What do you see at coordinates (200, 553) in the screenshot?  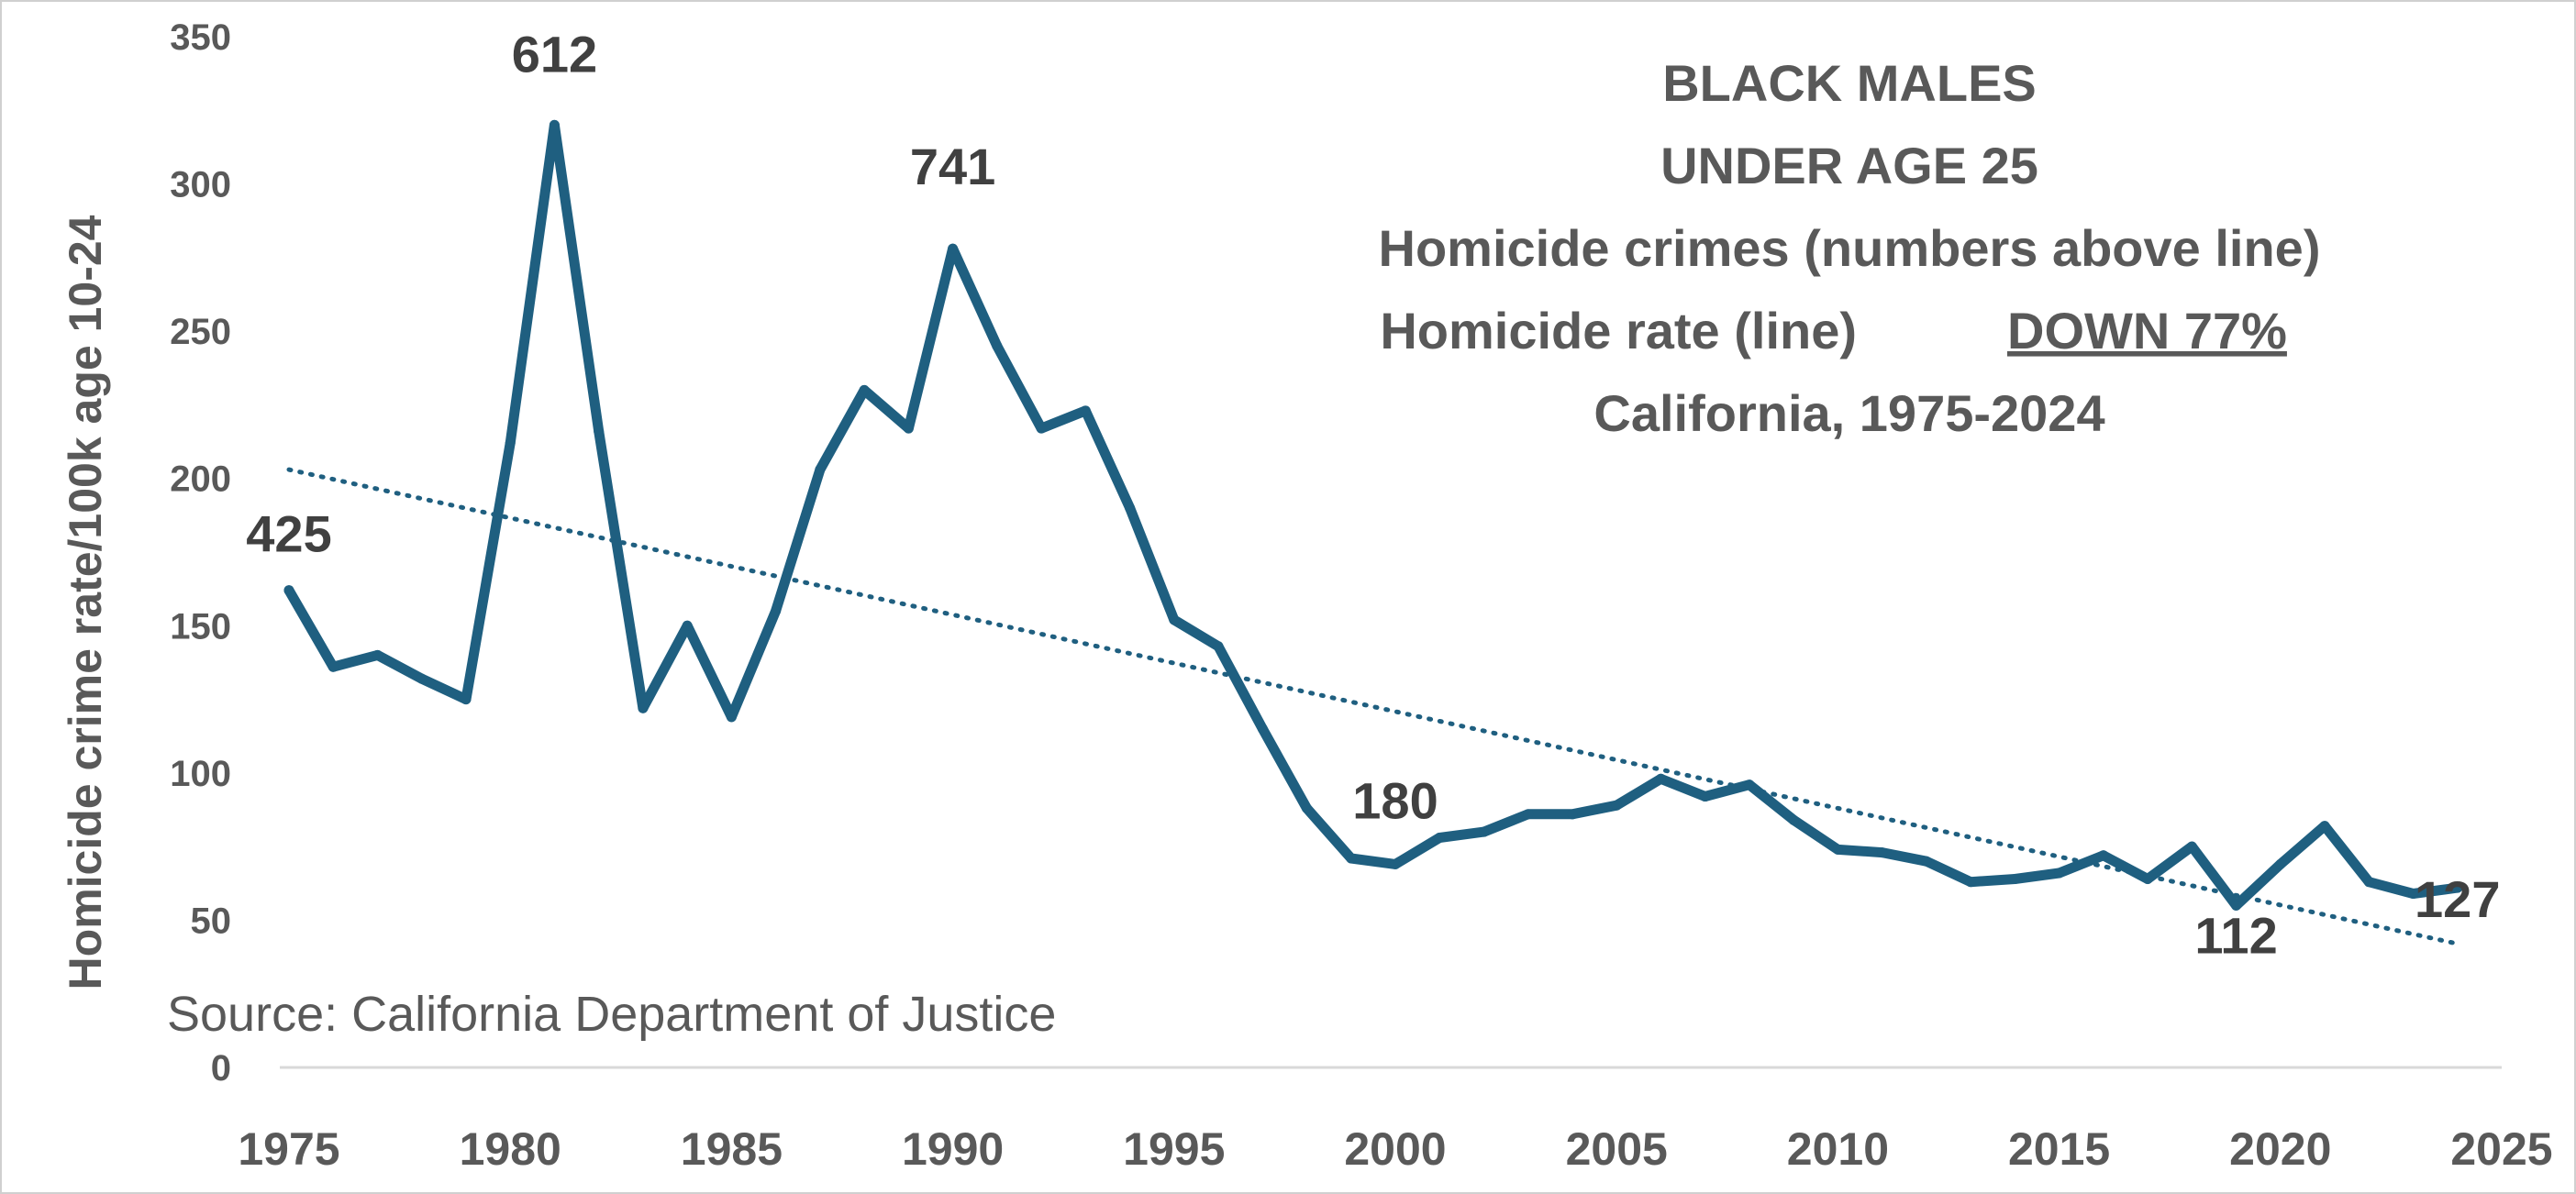 I see `y-axis: 0 50 100 150 200 250 300 350` at bounding box center [200, 553].